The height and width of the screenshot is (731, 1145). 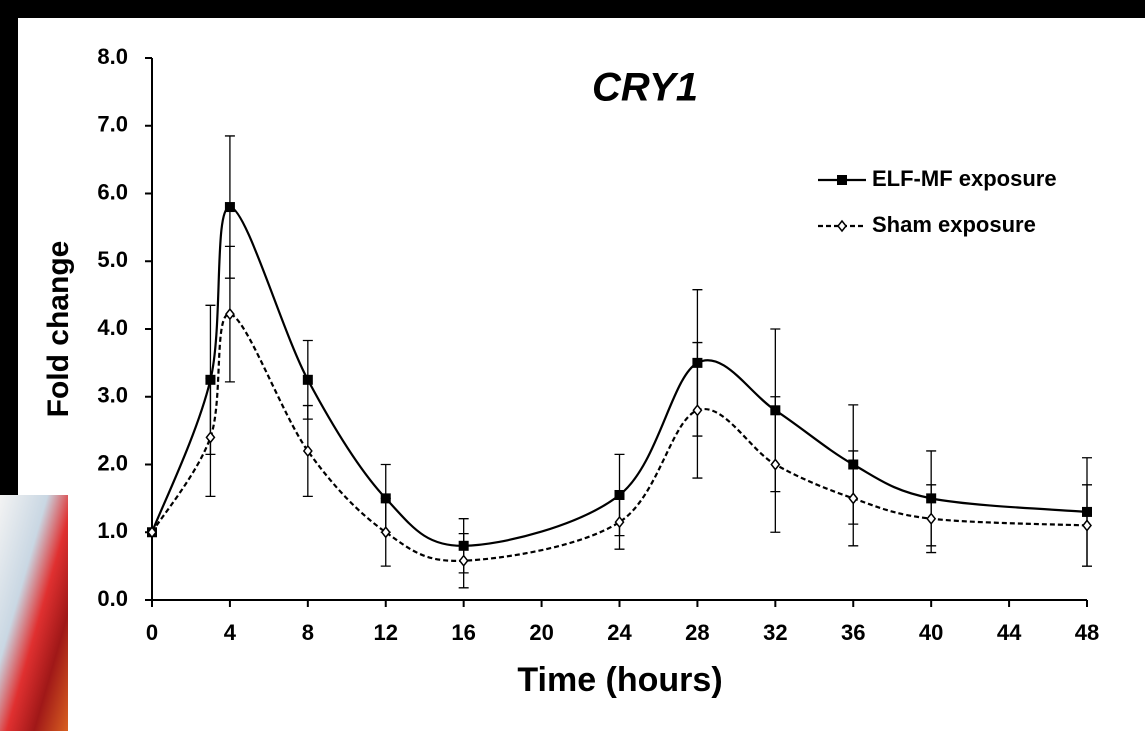 What do you see at coordinates (112, 462) in the screenshot?
I see `y-tick-label: 2.0` at bounding box center [112, 462].